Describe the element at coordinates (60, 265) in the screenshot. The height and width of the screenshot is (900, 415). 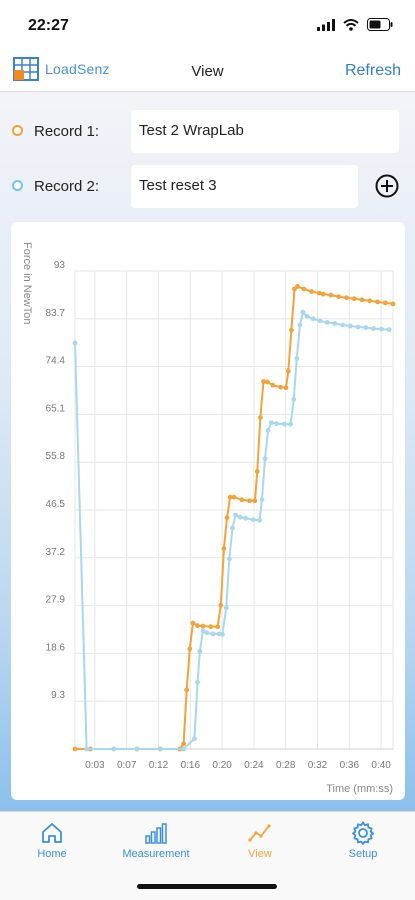
I see `y-tick-label: 93` at that location.